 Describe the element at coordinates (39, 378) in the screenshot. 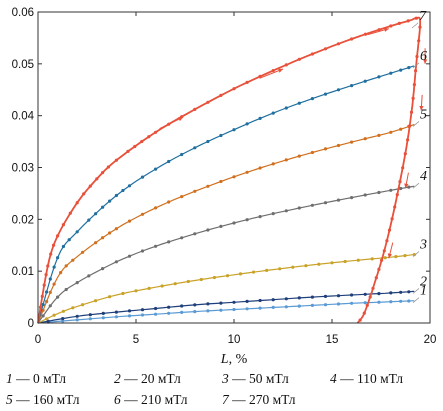

I see `legend-text: — 0 мТл` at that location.